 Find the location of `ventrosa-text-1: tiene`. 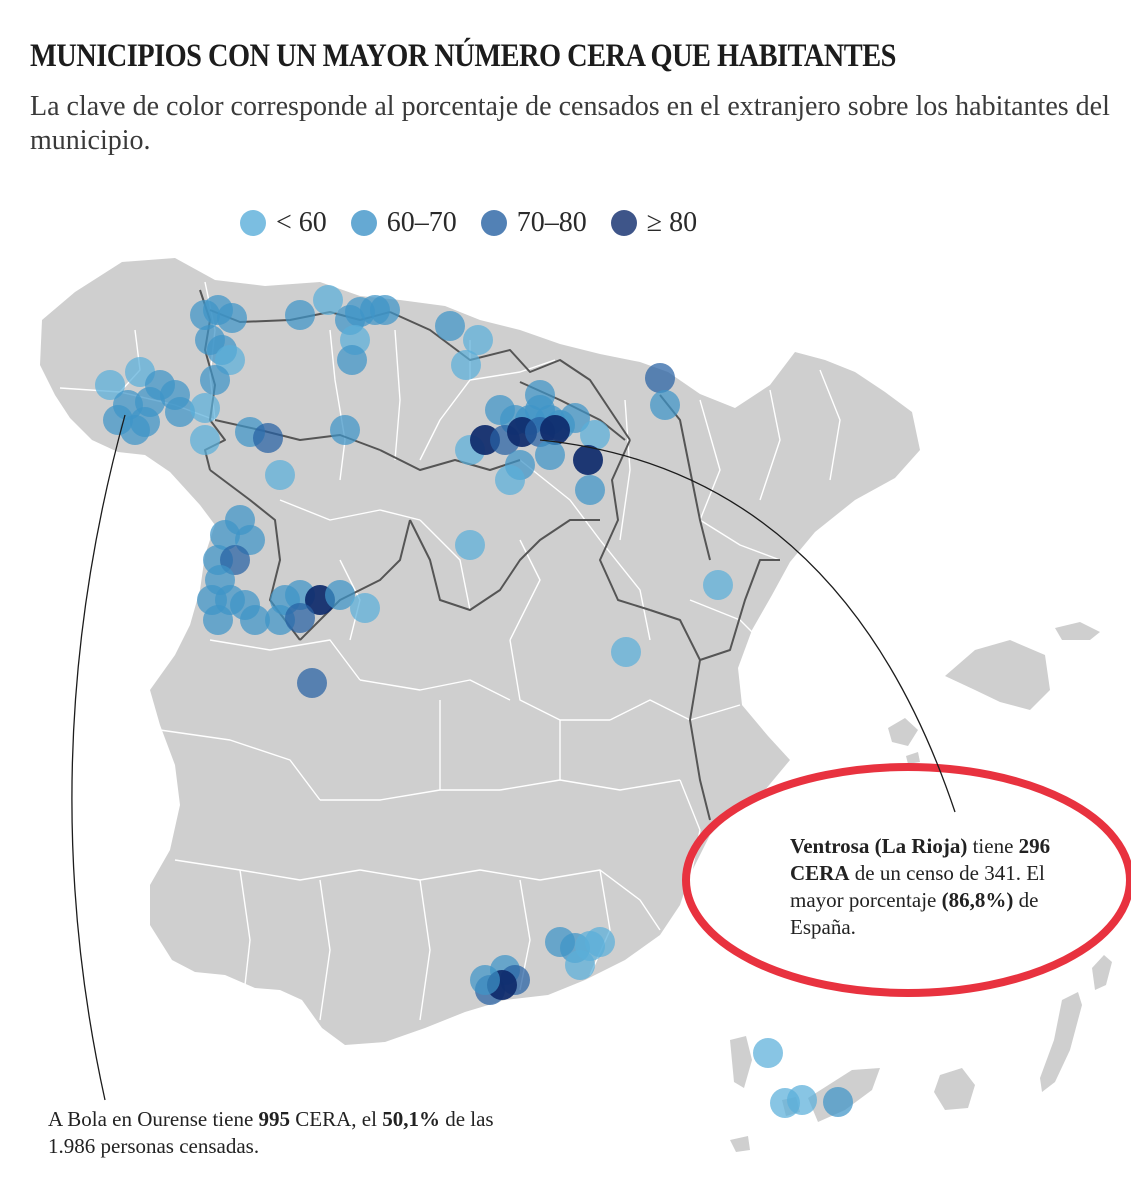

ventrosa-text-1: tiene is located at coordinates (993, 846).